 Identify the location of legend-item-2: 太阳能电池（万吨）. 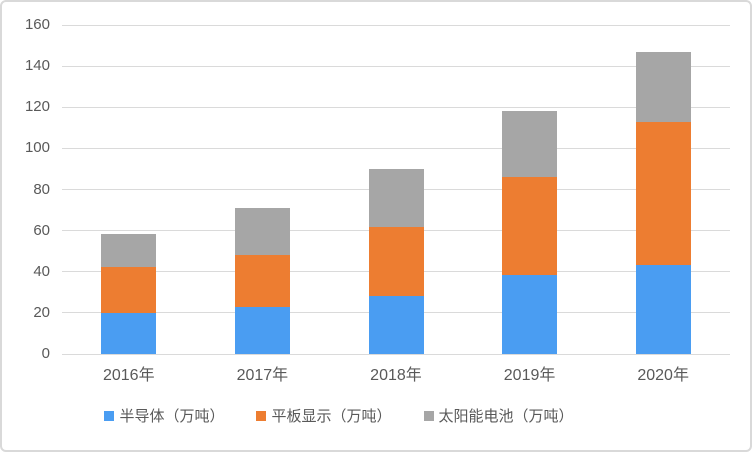
(498, 415).